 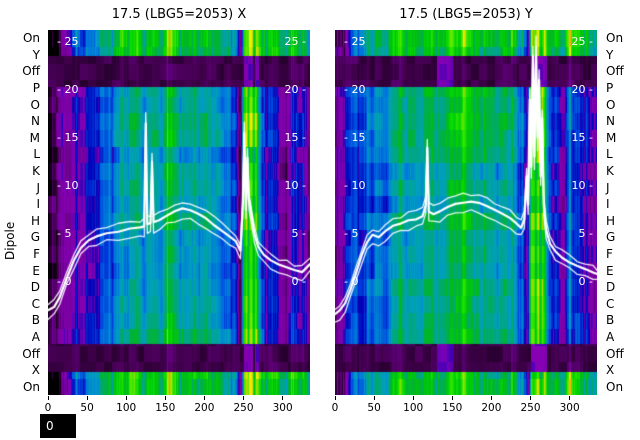 I want to click on row-label-l-6-m: M, so click(x=34, y=137).